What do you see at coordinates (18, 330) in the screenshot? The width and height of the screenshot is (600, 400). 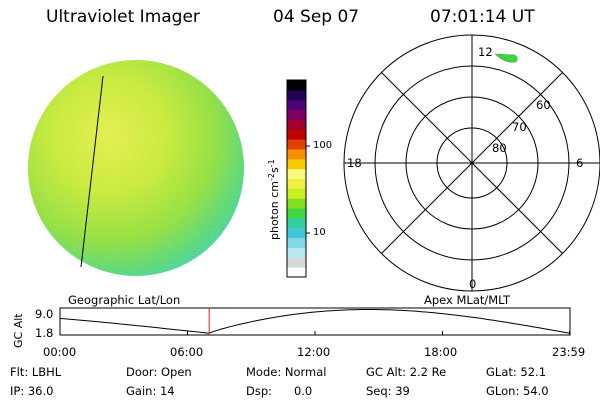 I see `timeline-ylabel: GC Alt` at bounding box center [18, 330].